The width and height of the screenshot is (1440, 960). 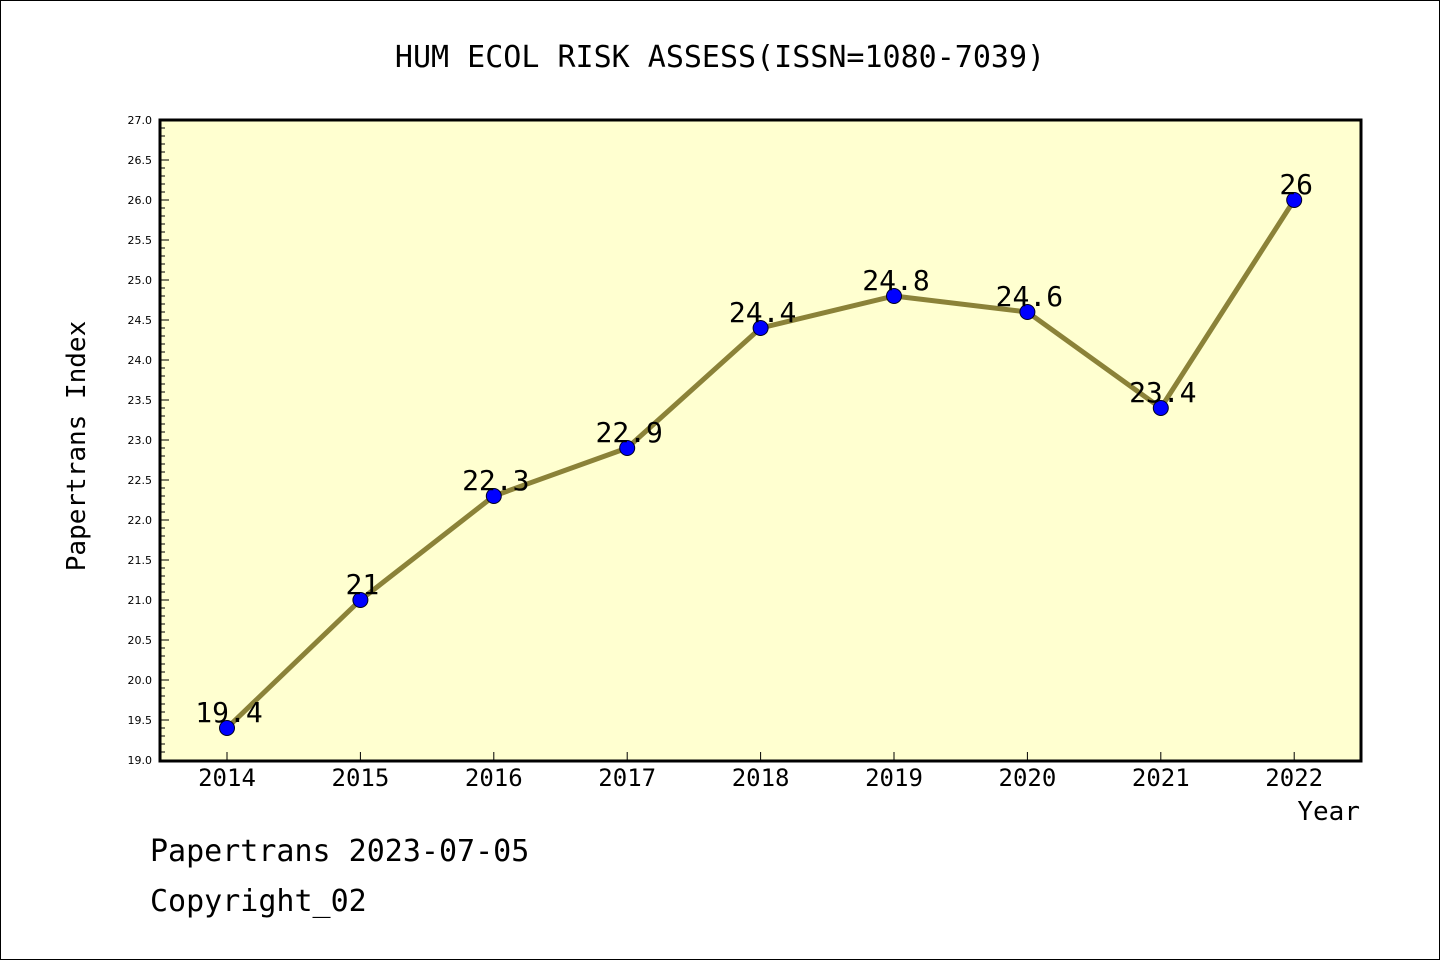 What do you see at coordinates (1162, 392) in the screenshot?
I see `data-label: 23.4` at bounding box center [1162, 392].